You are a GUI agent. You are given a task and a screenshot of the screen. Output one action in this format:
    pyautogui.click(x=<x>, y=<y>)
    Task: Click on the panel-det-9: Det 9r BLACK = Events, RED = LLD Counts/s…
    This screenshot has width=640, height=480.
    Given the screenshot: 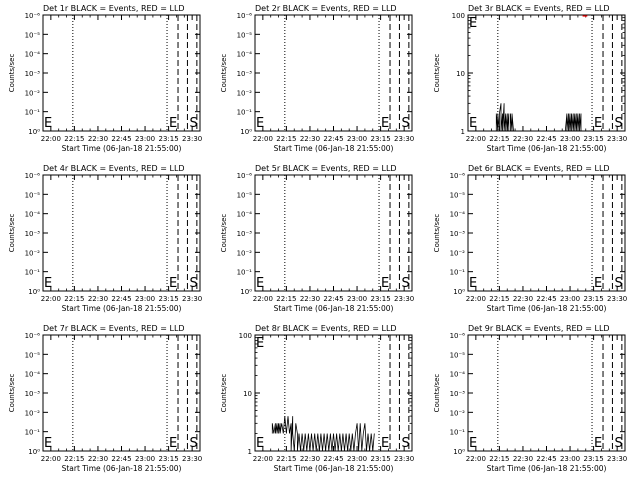 What is the action you would take?
    pyautogui.click(x=530, y=398)
    